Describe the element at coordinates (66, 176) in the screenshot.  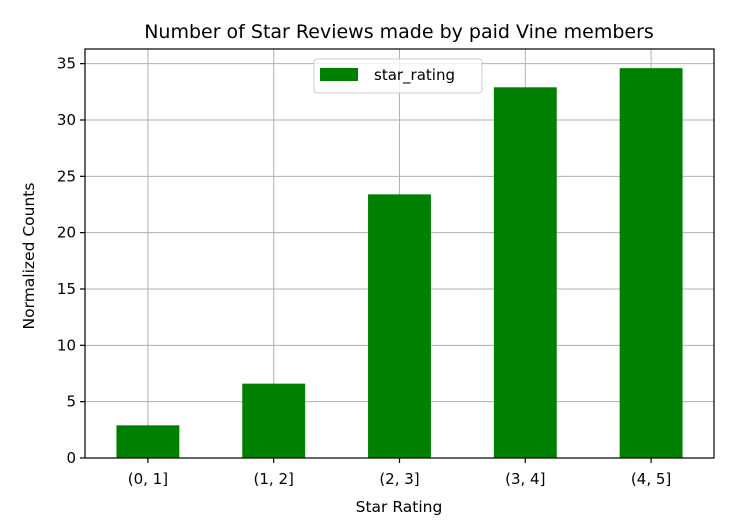
I see `y-tick-label: 25` at that location.